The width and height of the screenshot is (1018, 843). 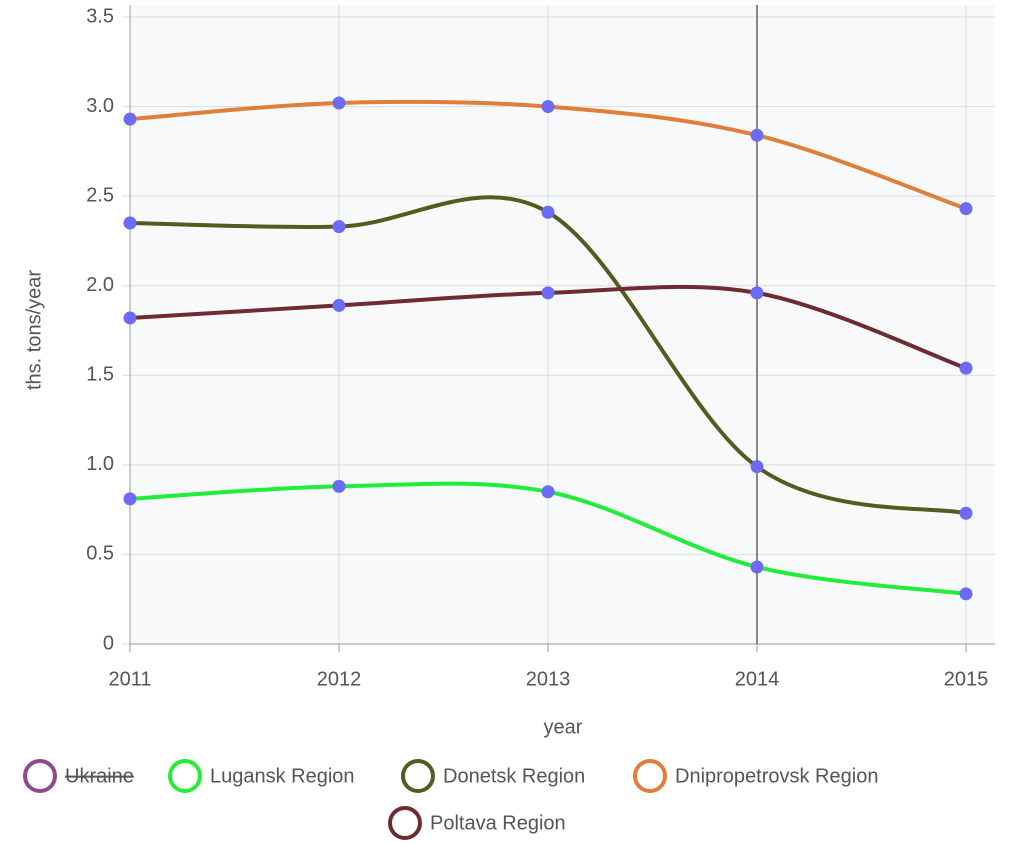 I want to click on legend-item: Poltava Region, so click(x=477, y=823).